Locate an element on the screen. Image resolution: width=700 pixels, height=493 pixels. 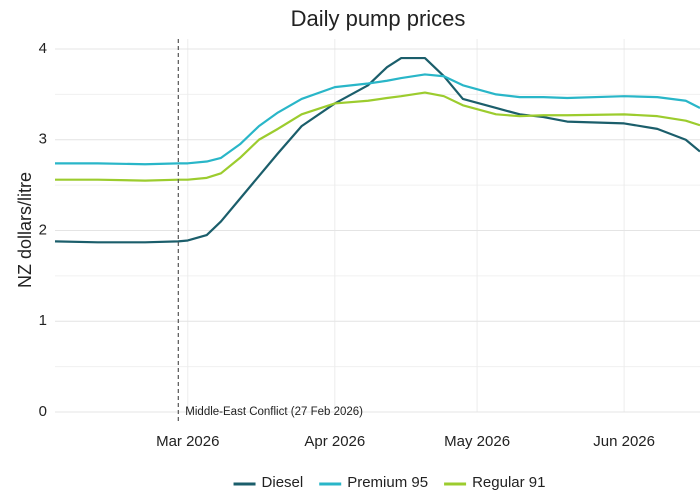
legend-label: Diesel is located at coordinates (283, 482).